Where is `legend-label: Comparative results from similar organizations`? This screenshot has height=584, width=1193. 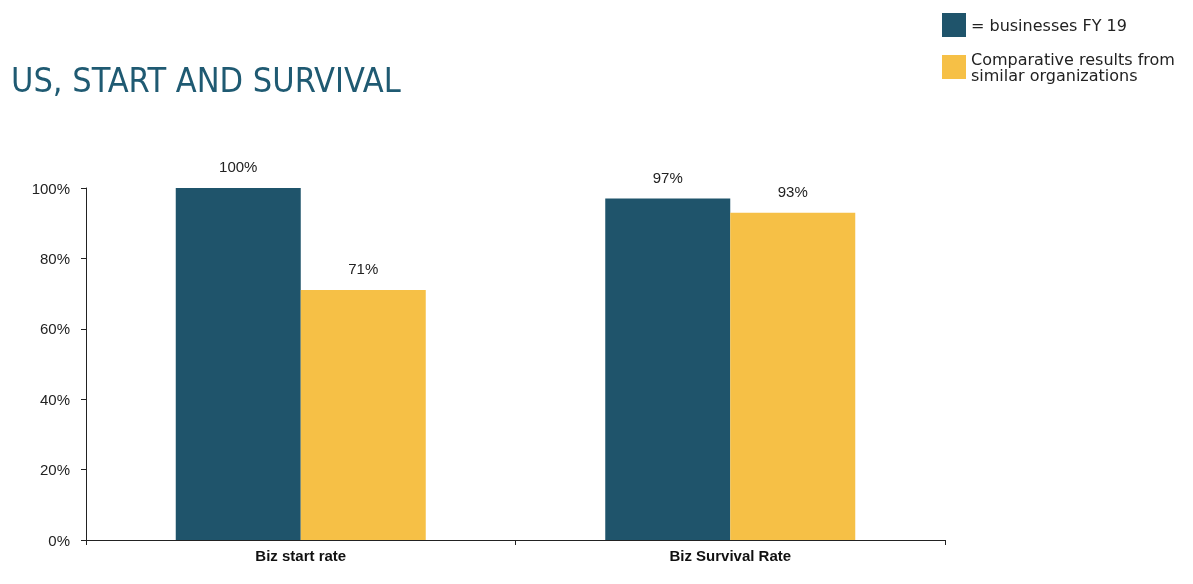 legend-label: Comparative results from similar organizations is located at coordinates (1075, 67).